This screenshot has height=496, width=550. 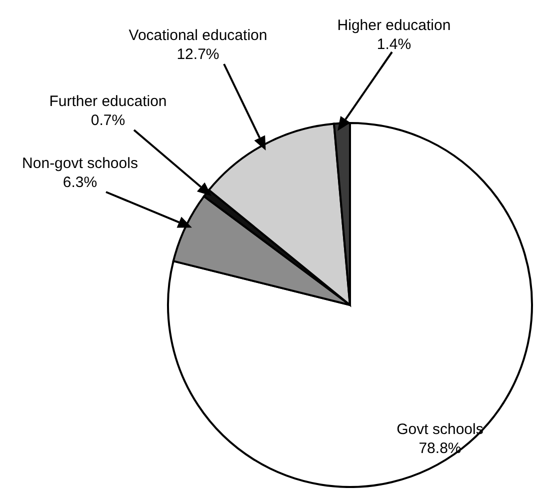 What do you see at coordinates (440, 448) in the screenshot?
I see `data-label: 78.8%` at bounding box center [440, 448].